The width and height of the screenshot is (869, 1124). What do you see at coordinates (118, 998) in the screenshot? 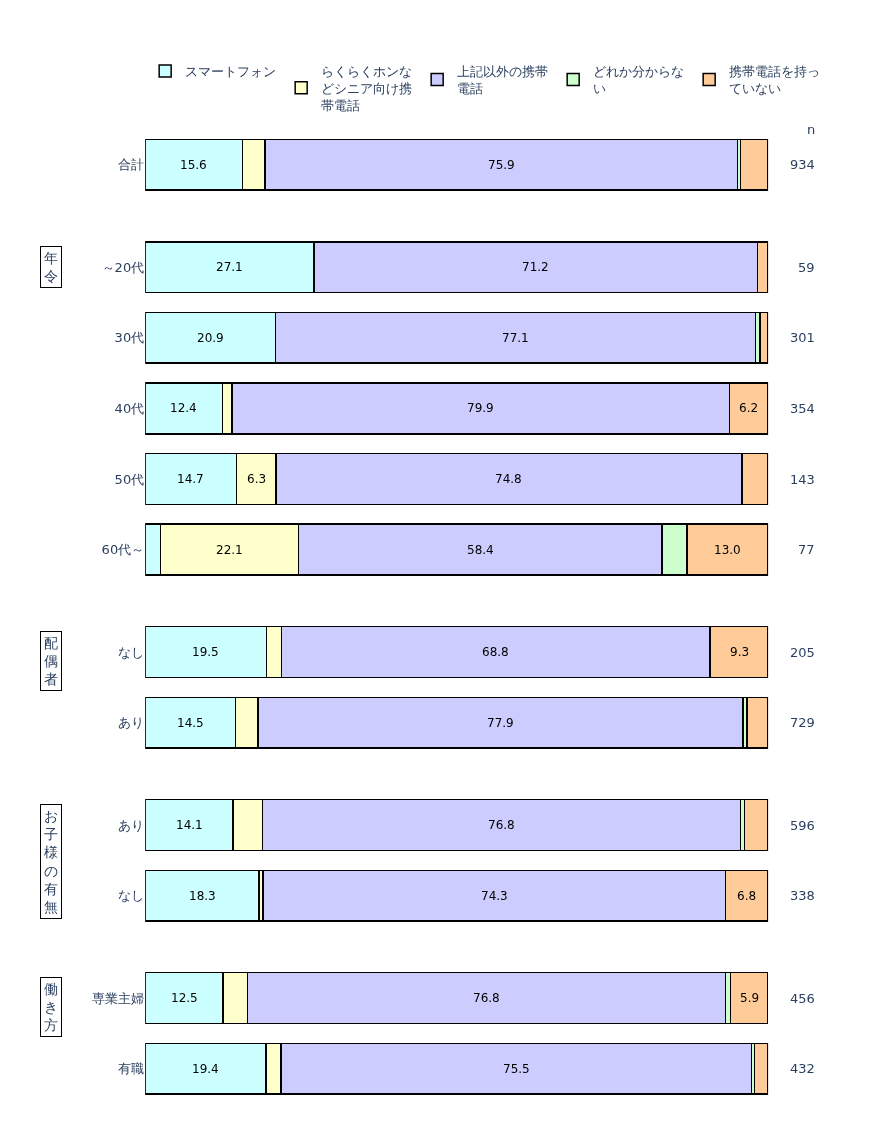
I see `y-tick-label: 専業主婦` at bounding box center [118, 998].